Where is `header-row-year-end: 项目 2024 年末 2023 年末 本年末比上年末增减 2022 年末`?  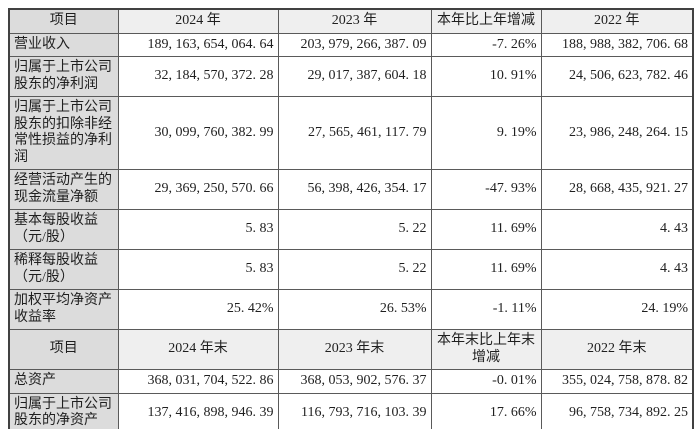 header-row-year-end: 项目 2024 年末 2023 年末 本年末比上年末增减 2022 年末 is located at coordinates (351, 349).